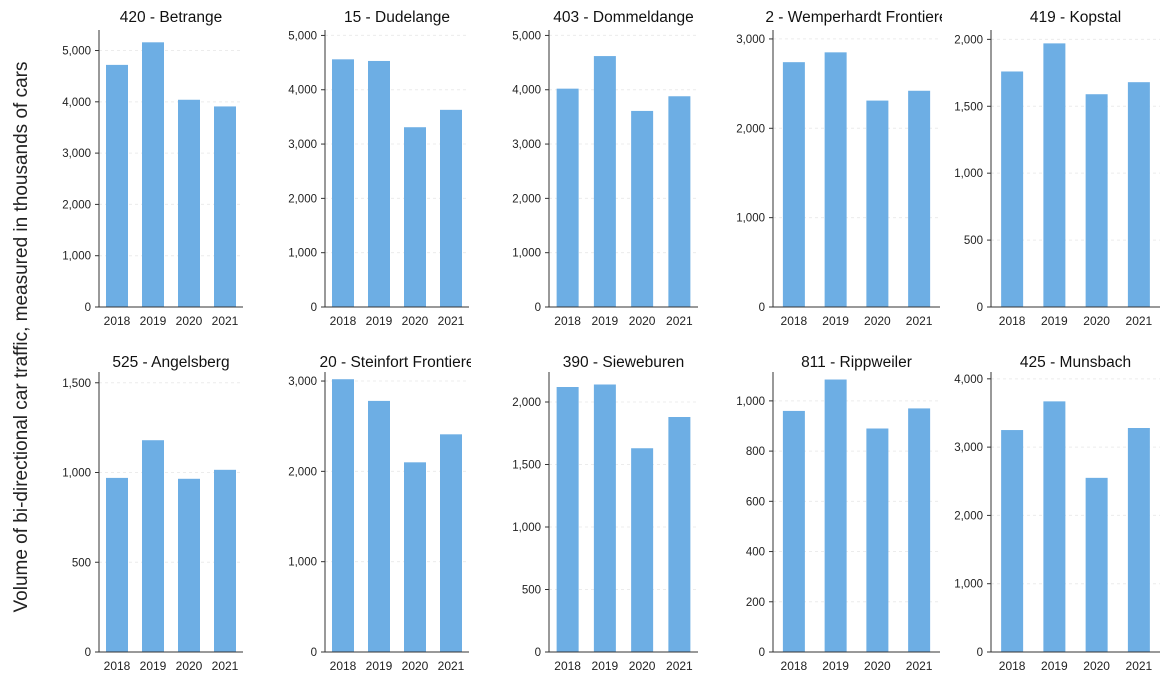  I want to click on panel-title: 403 - Dommeldange, so click(623, 17).